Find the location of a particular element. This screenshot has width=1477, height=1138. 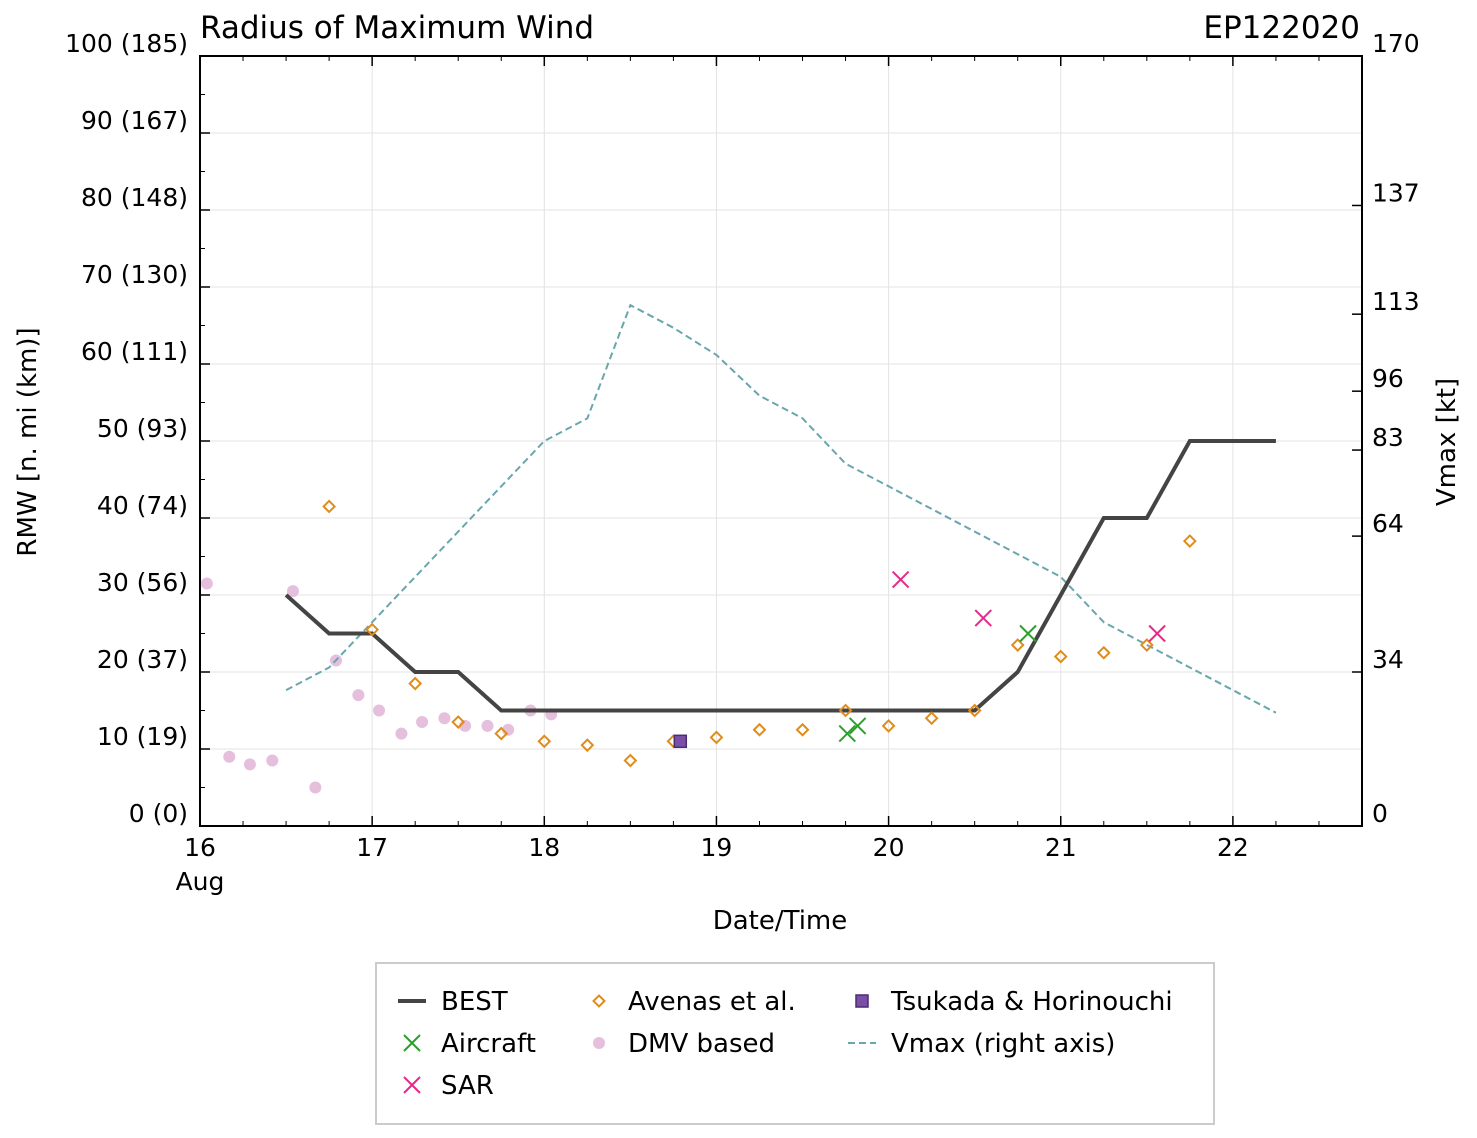

legend-item-avenas-et-al: Avenas et al. is located at coordinates (694, 1002).